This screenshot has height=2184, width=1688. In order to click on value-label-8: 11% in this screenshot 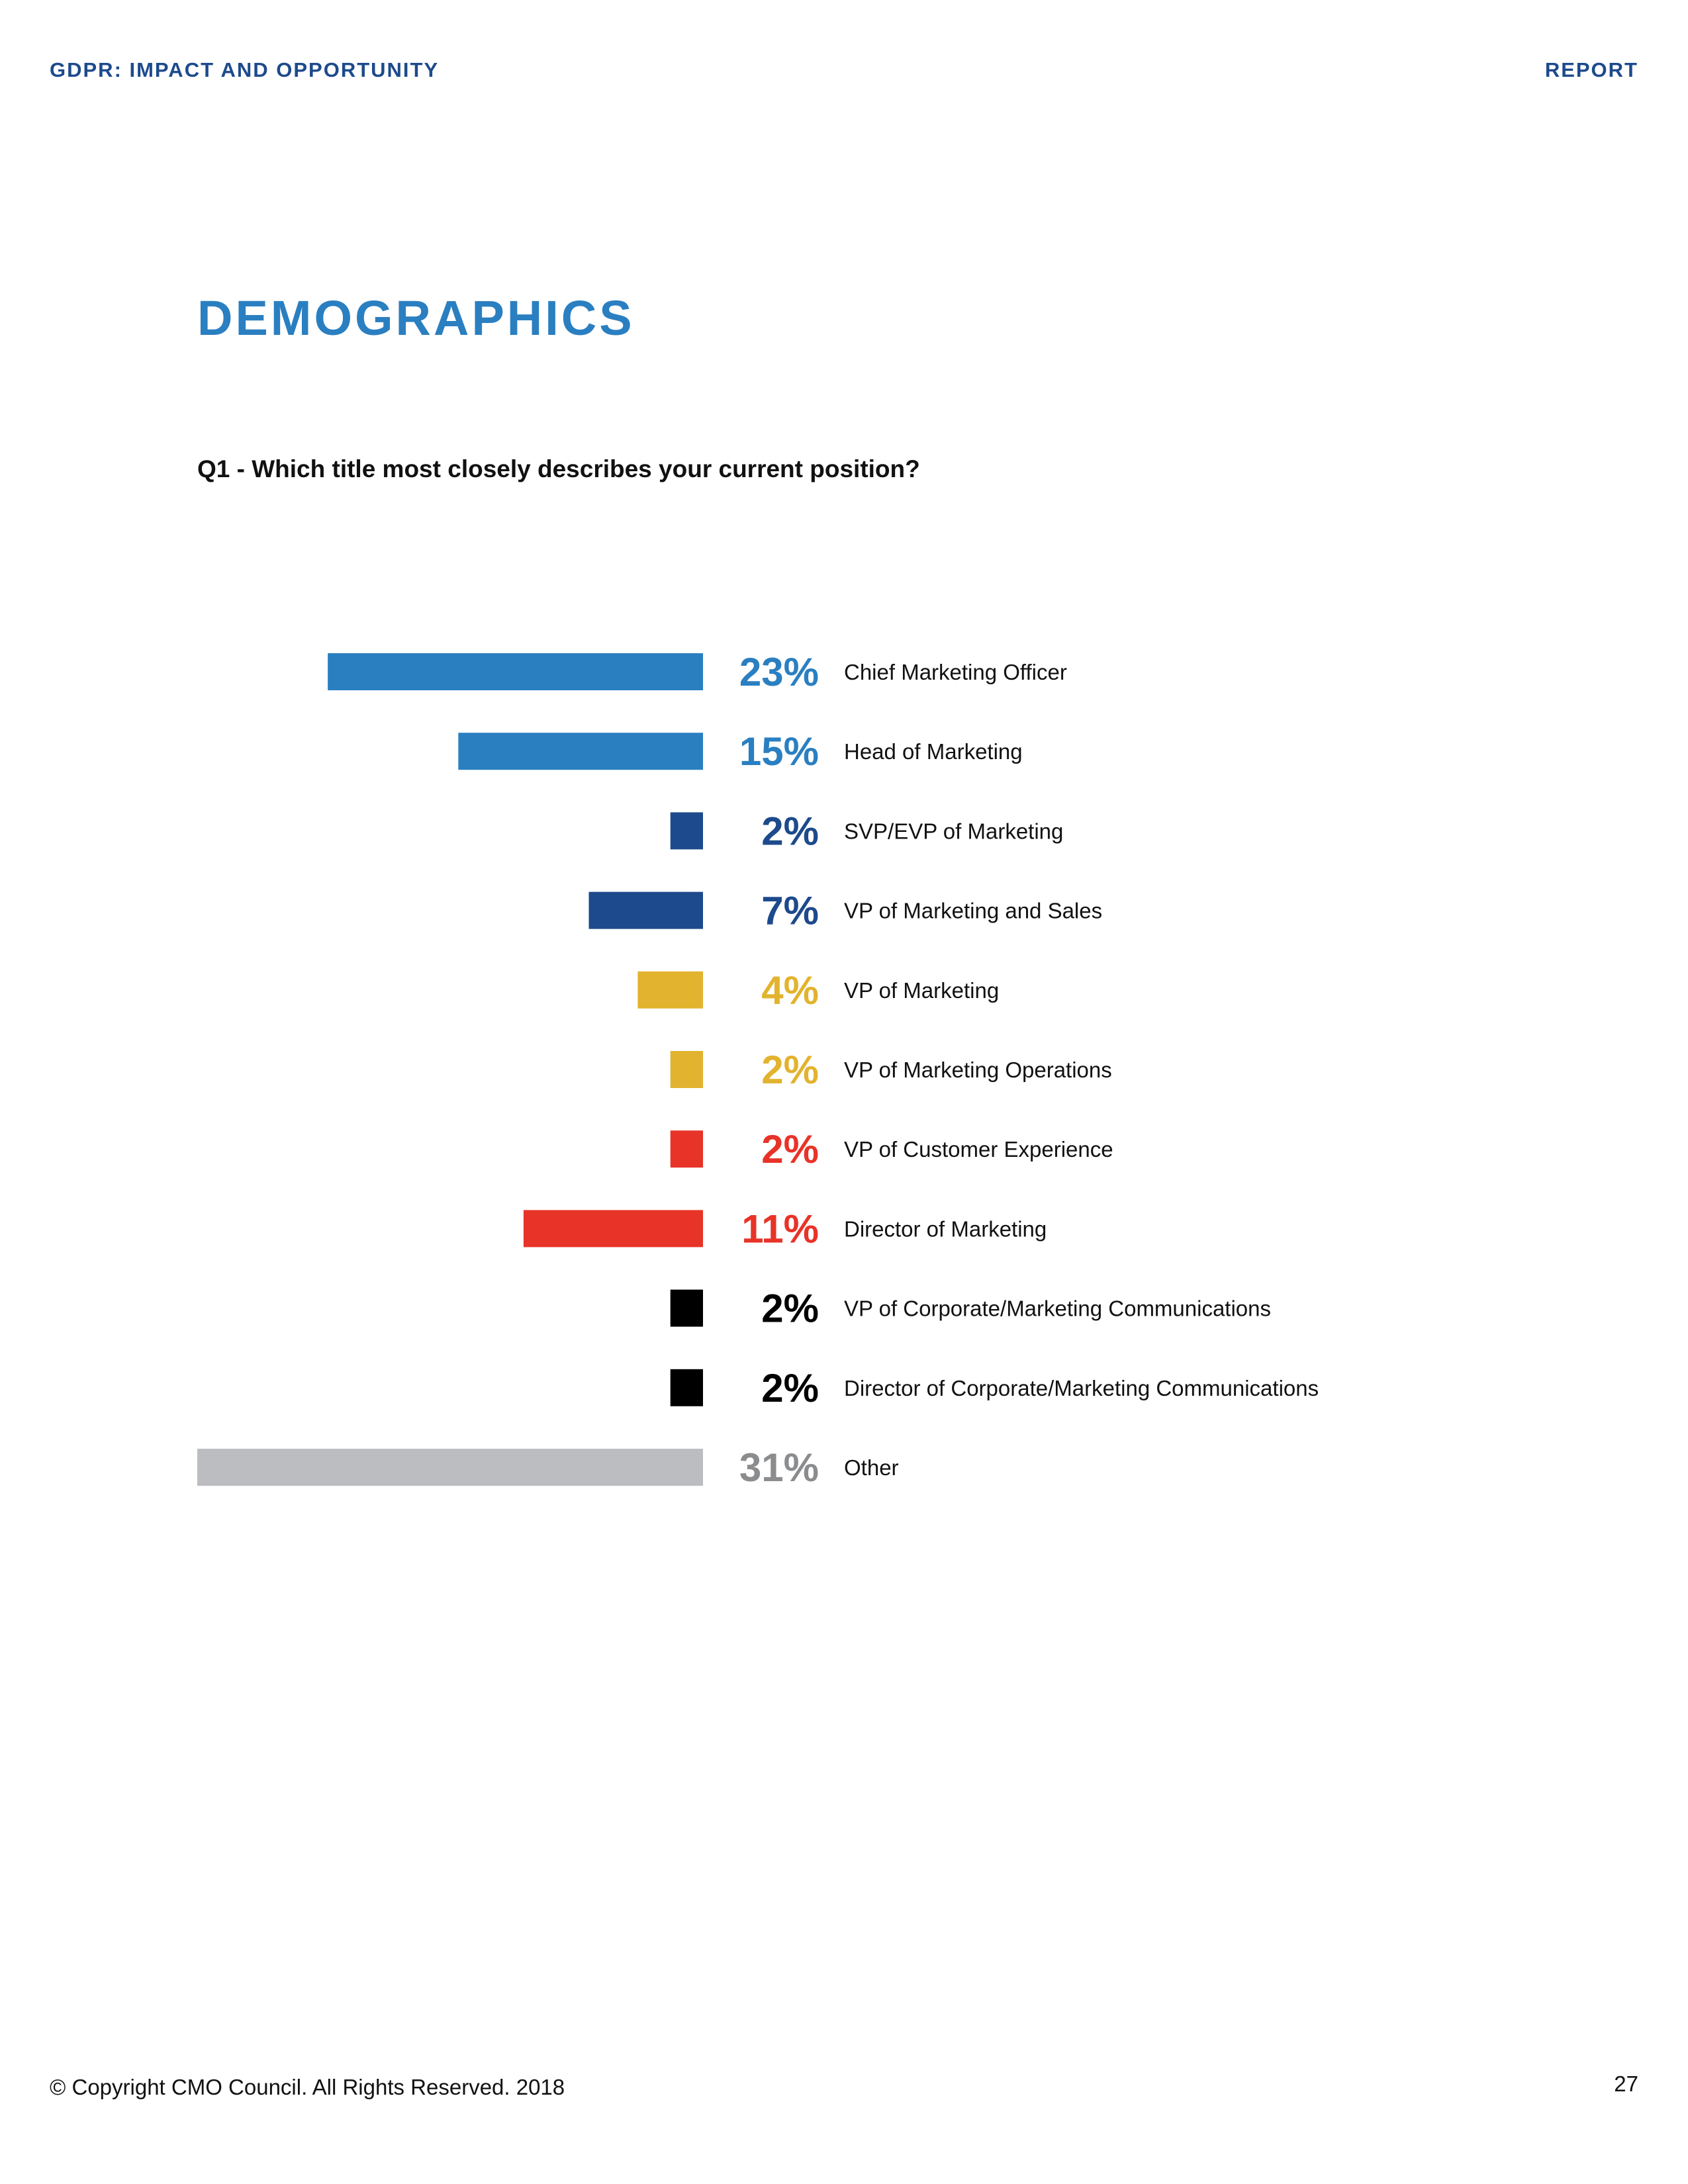, I will do `click(780, 1228)`.